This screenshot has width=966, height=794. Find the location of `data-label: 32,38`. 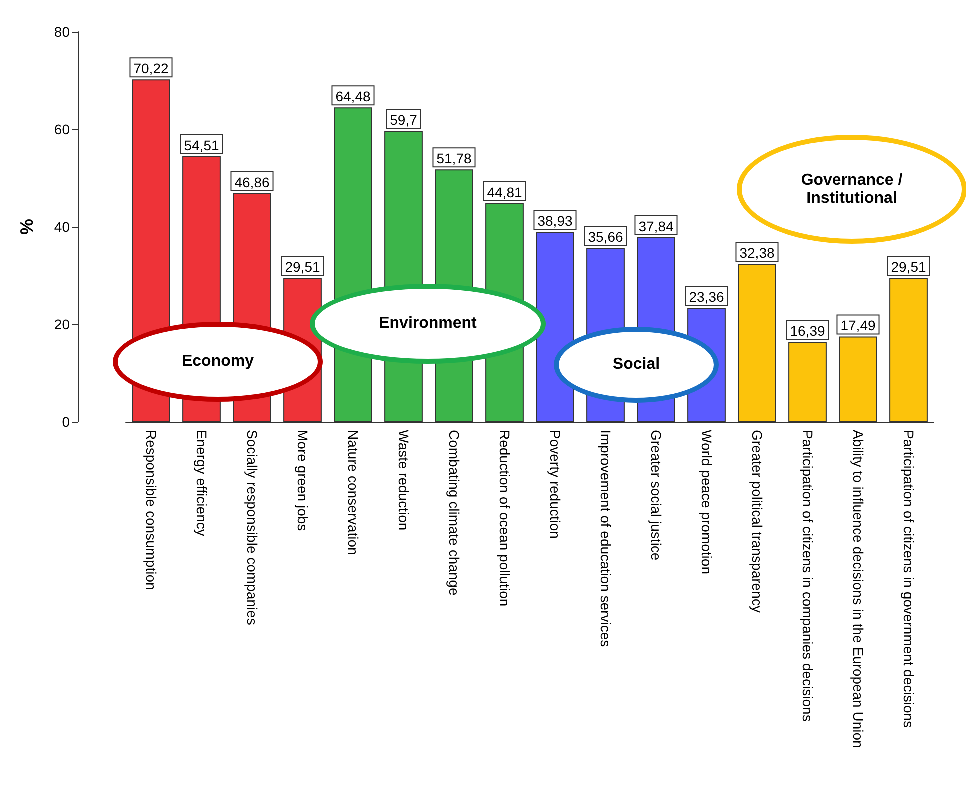

data-label: 32,38 is located at coordinates (757, 253).